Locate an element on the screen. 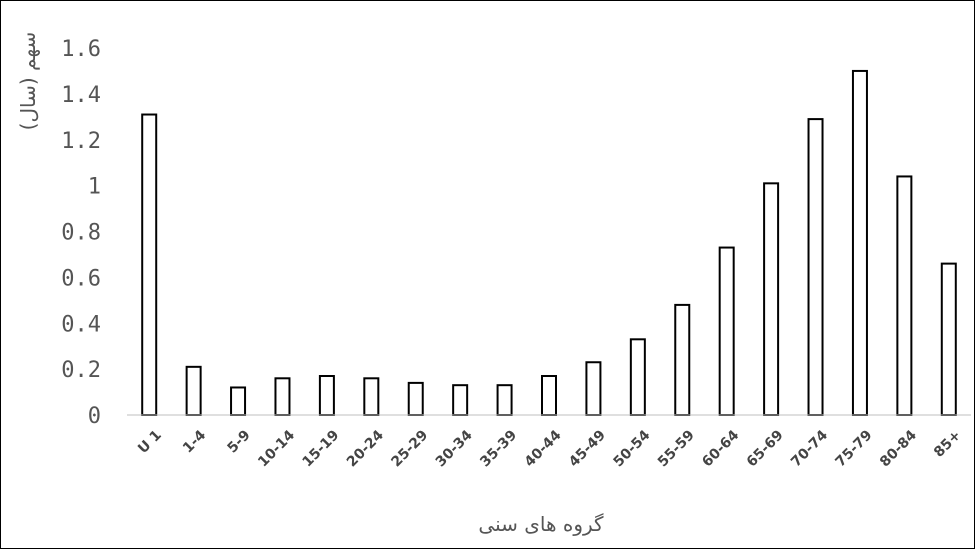  bar-U1 is located at coordinates (149, 265).